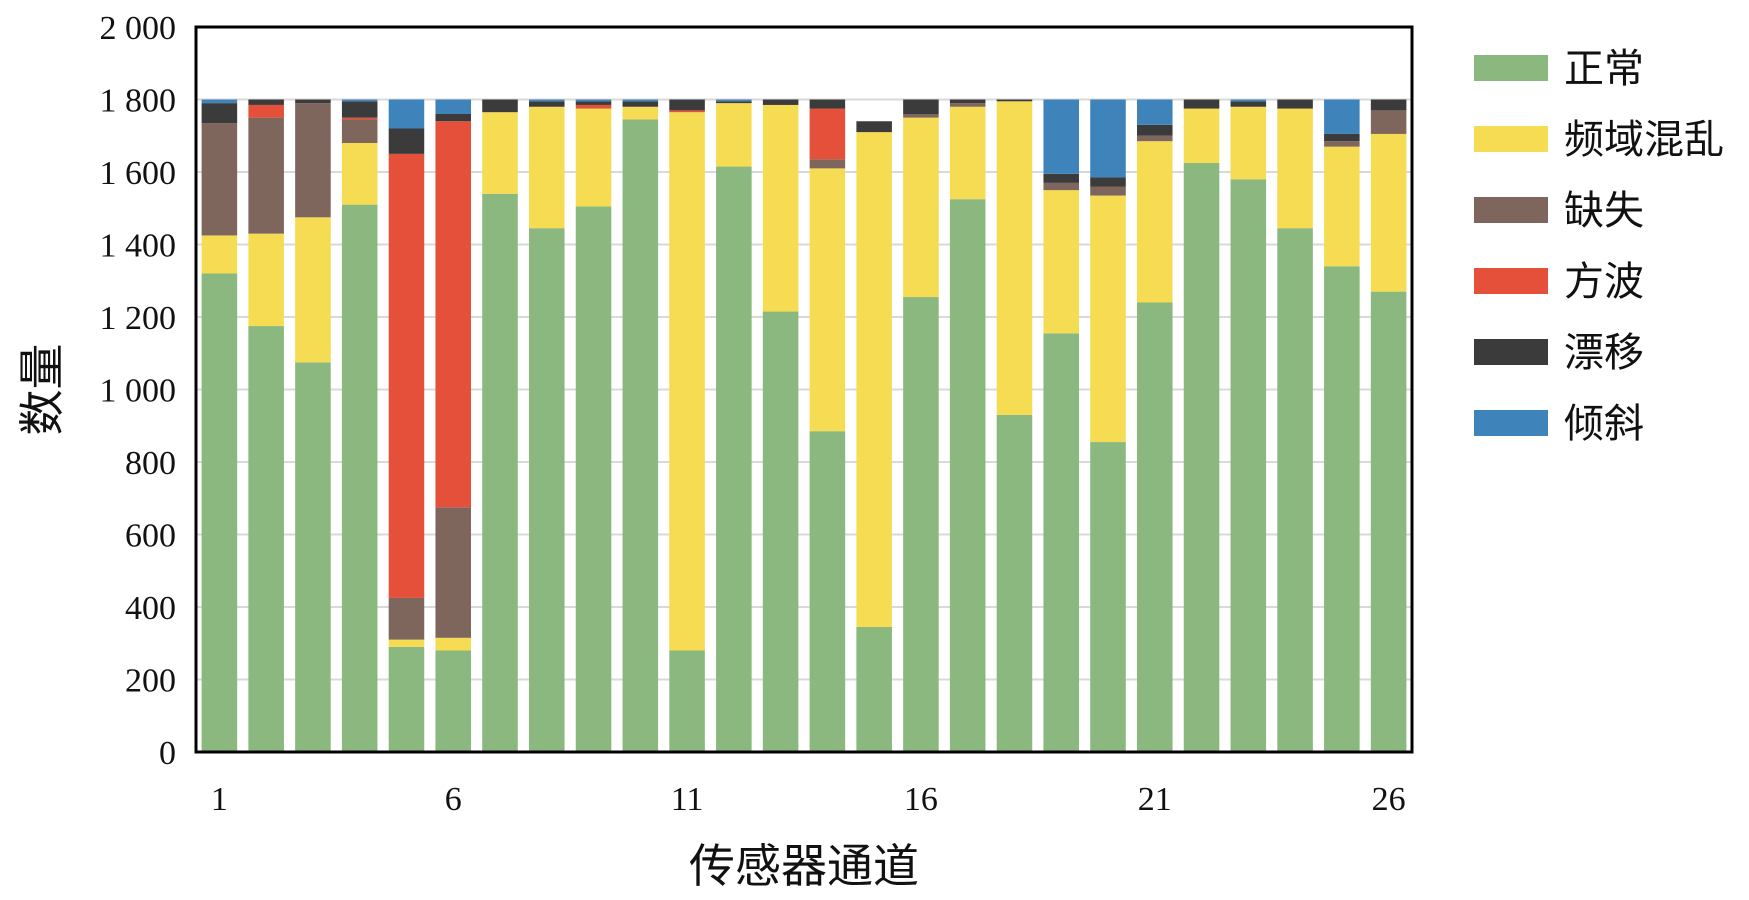 This screenshot has width=1749, height=900. I want to click on bar-segment-ch6-s1, so click(453, 644).